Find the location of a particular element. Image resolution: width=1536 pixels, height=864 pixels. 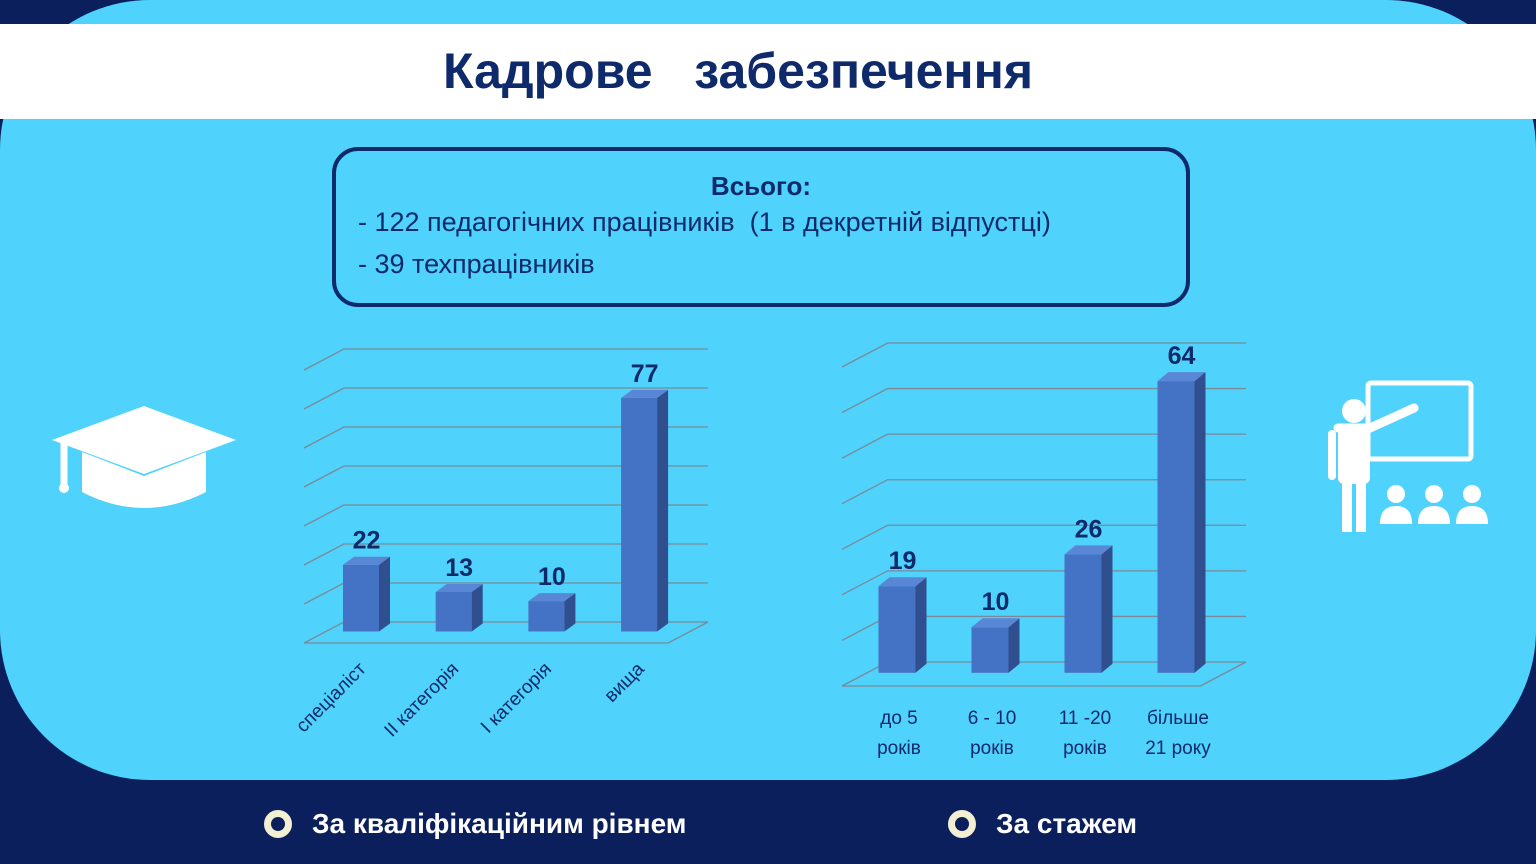

data-label: 64 is located at coordinates (1182, 356).